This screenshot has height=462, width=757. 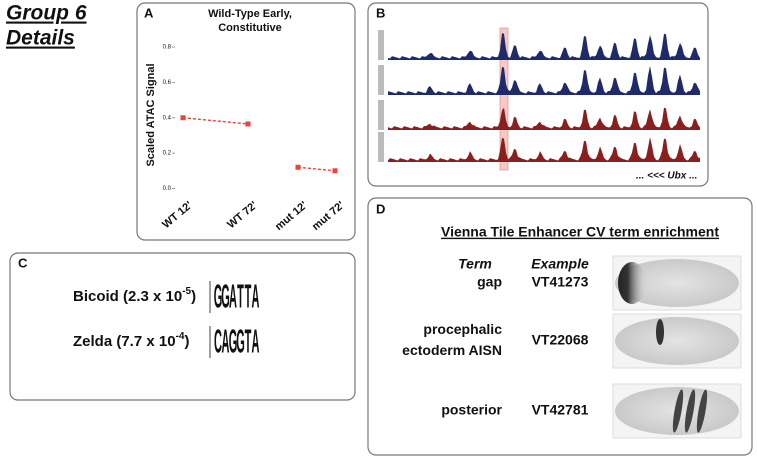 What do you see at coordinates (167, 48) in the screenshot?
I see `y-tick-label: 0.8` at bounding box center [167, 48].